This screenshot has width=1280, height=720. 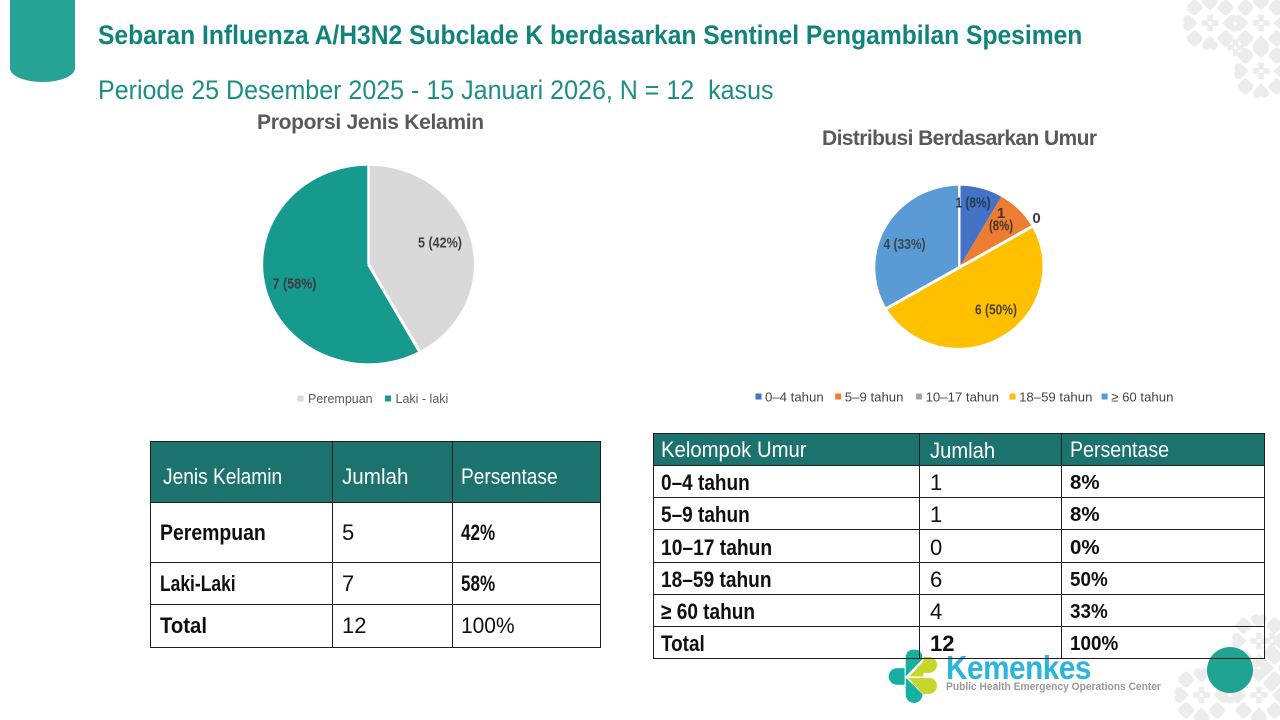 I want to click on svg-text: 0, so click(x=1036, y=218).